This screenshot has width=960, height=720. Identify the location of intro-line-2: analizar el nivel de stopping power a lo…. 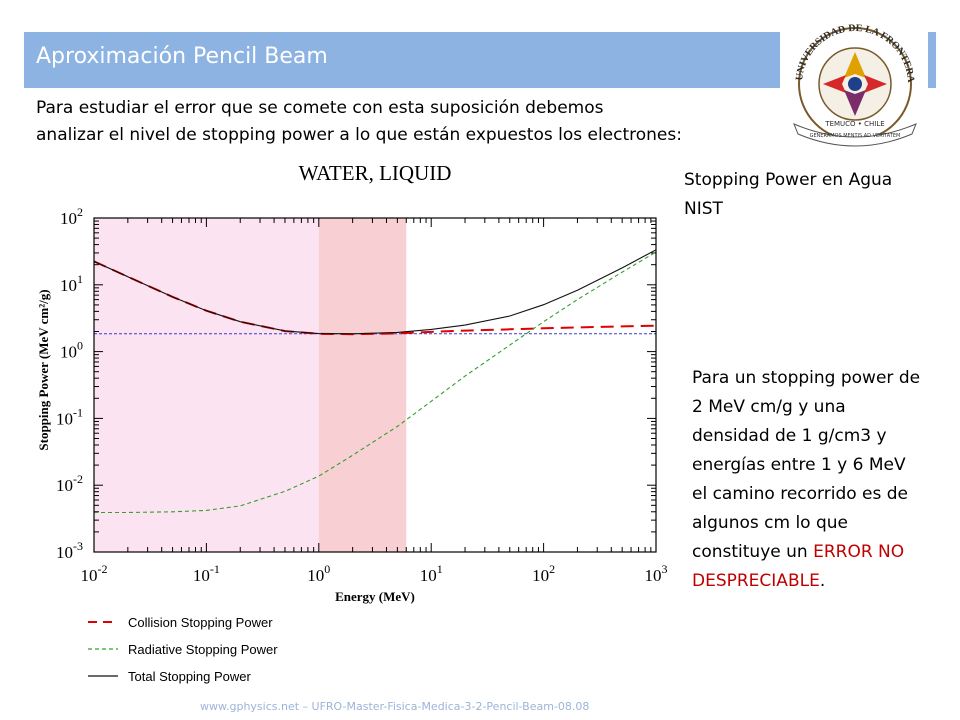
(359, 135).